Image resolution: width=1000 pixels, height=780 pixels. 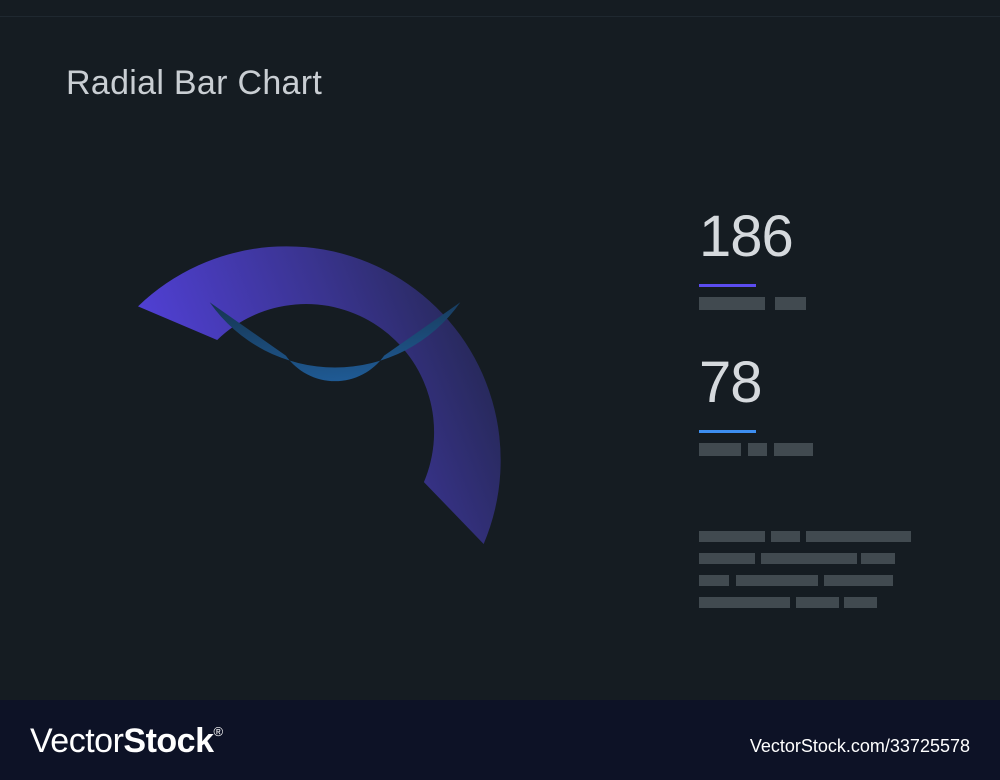 I want to click on chart-title: Radial Bar Chart, so click(x=194, y=83).